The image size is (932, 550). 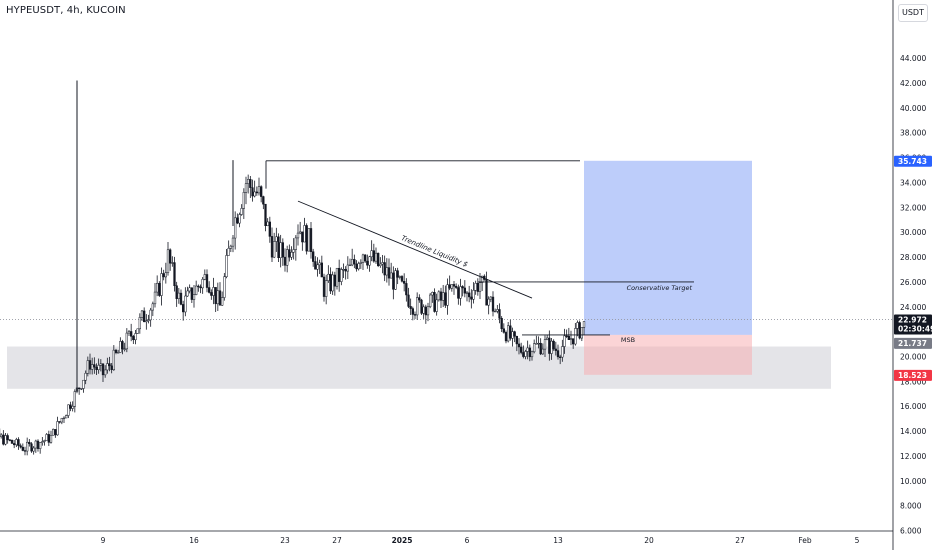 I want to click on chart-title: HYPEUSDT, 4h, KUCOIN, so click(x=66, y=10).